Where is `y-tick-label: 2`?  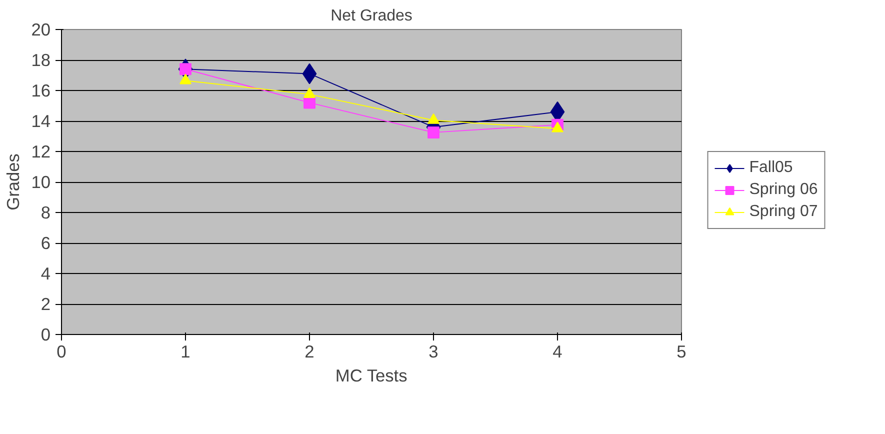
y-tick-label: 2 is located at coordinates (45, 304).